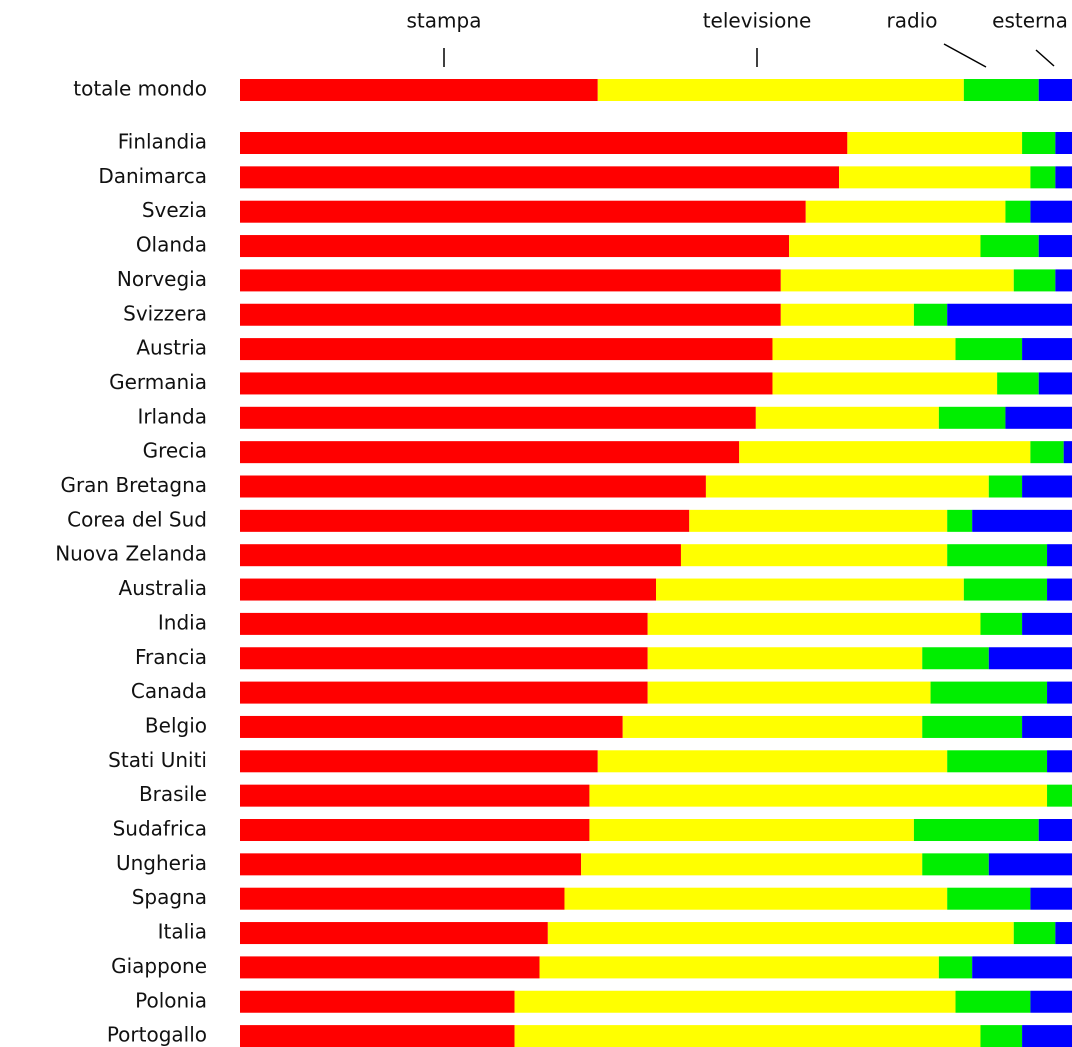 Image resolution: width=1072 pixels, height=1047 pixels. What do you see at coordinates (444, 21) in the screenshot?
I see `series-label: stampa` at bounding box center [444, 21].